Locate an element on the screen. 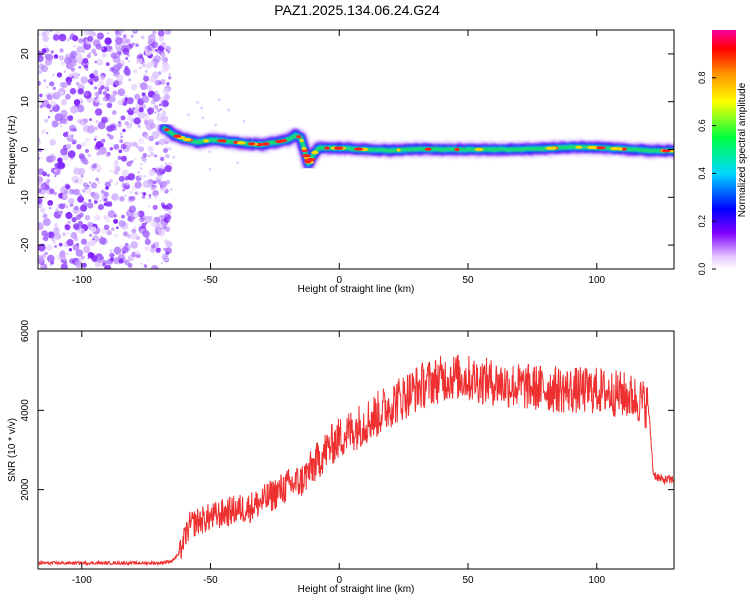  spectrogram-noise-region is located at coordinates (142, 149).